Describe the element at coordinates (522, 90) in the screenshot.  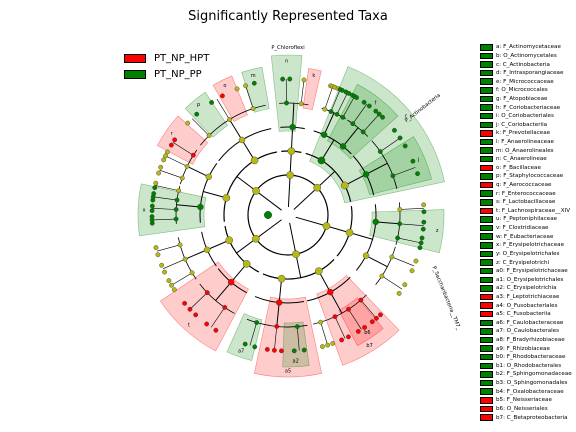
I see `taxa-legend-label: f: O_Micrococcales` at that location.